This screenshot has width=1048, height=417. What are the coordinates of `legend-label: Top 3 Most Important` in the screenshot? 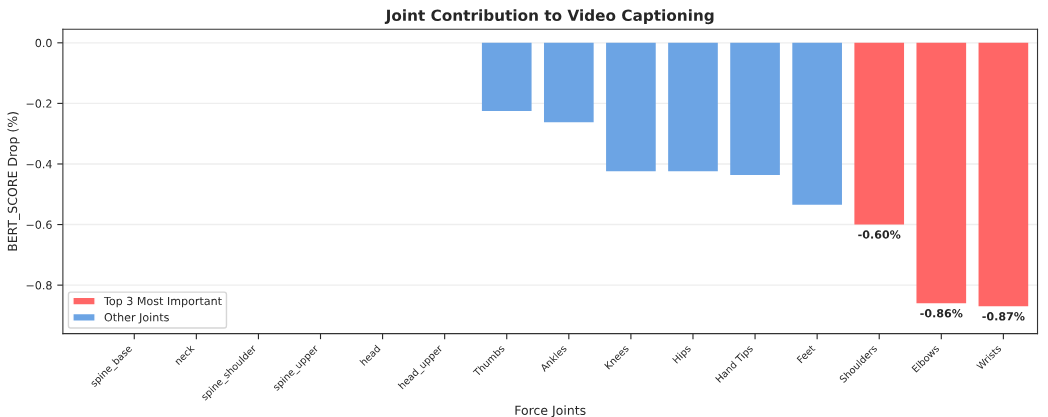 It's located at (162, 302).